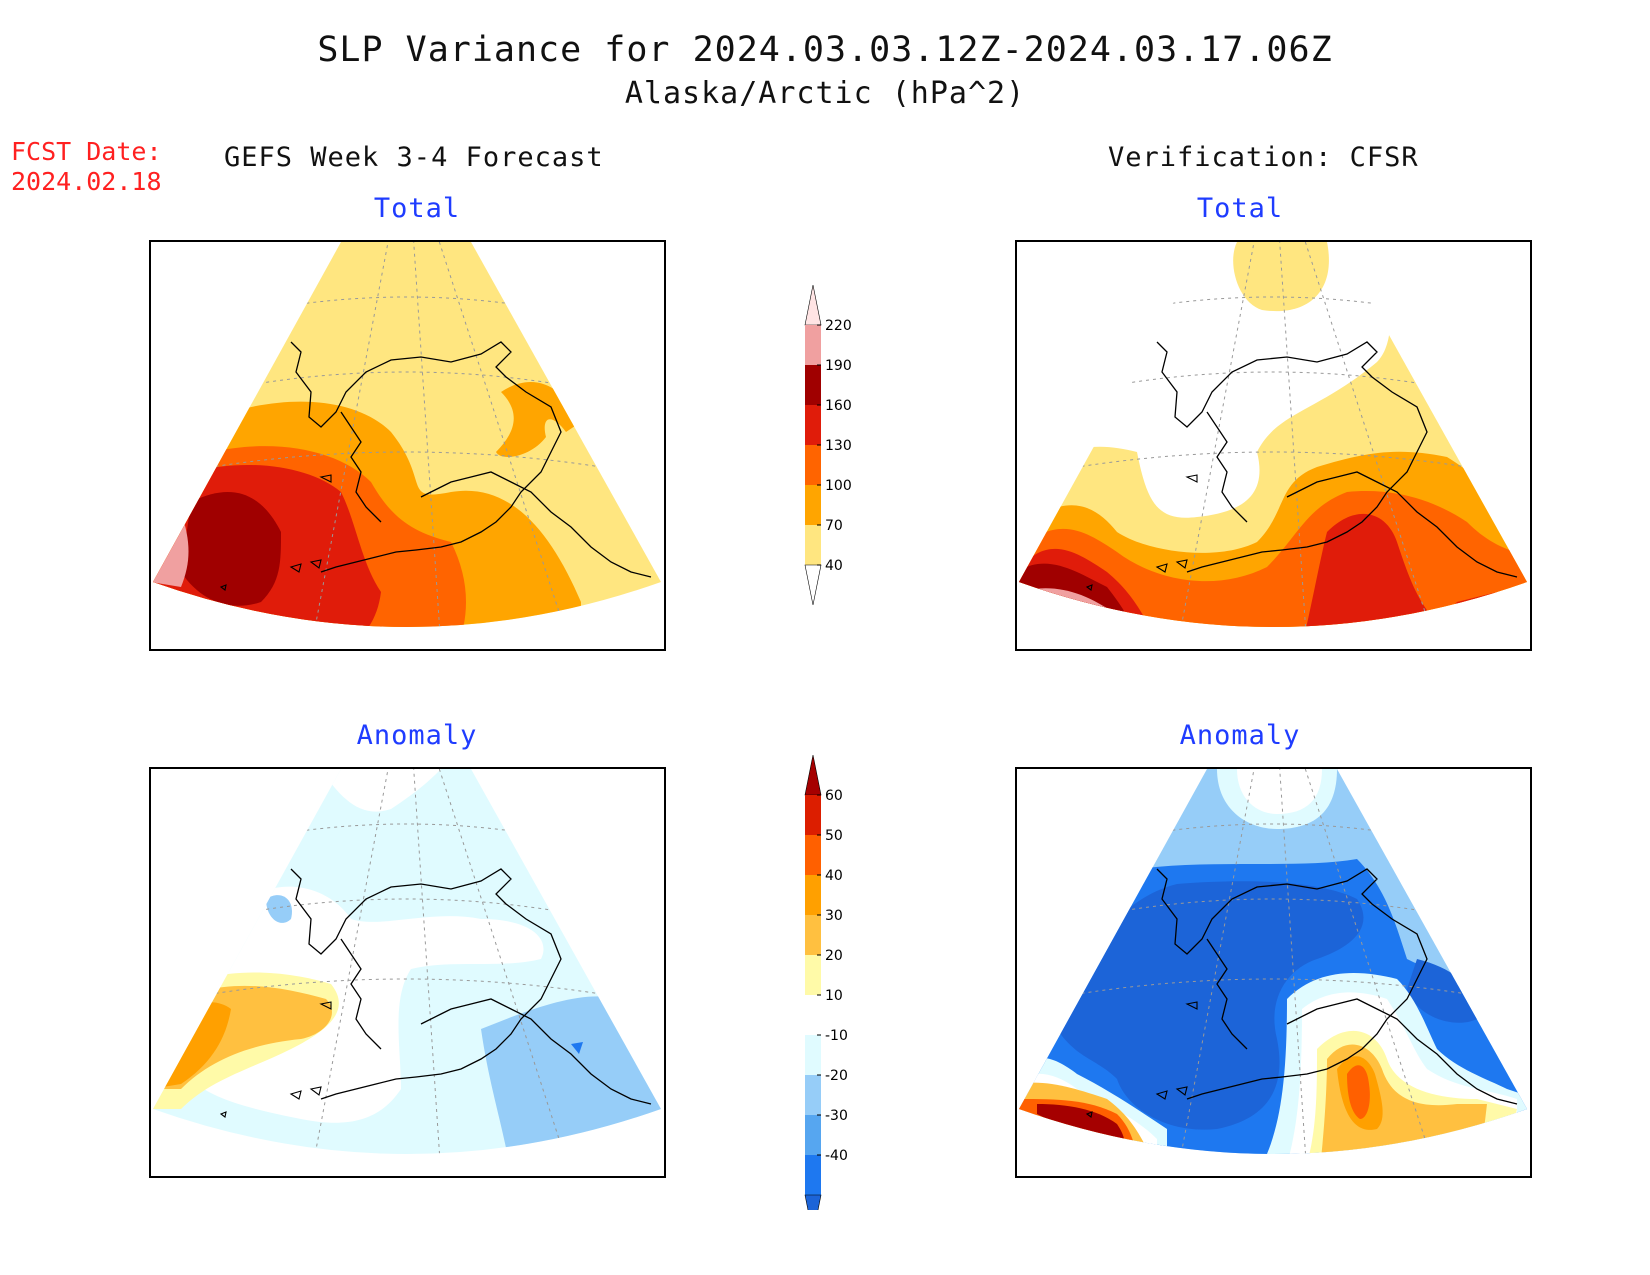 The width and height of the screenshot is (1650, 1275). Describe the element at coordinates (834, 796) in the screenshot. I see `colorbar-tick-label: 60` at that location.